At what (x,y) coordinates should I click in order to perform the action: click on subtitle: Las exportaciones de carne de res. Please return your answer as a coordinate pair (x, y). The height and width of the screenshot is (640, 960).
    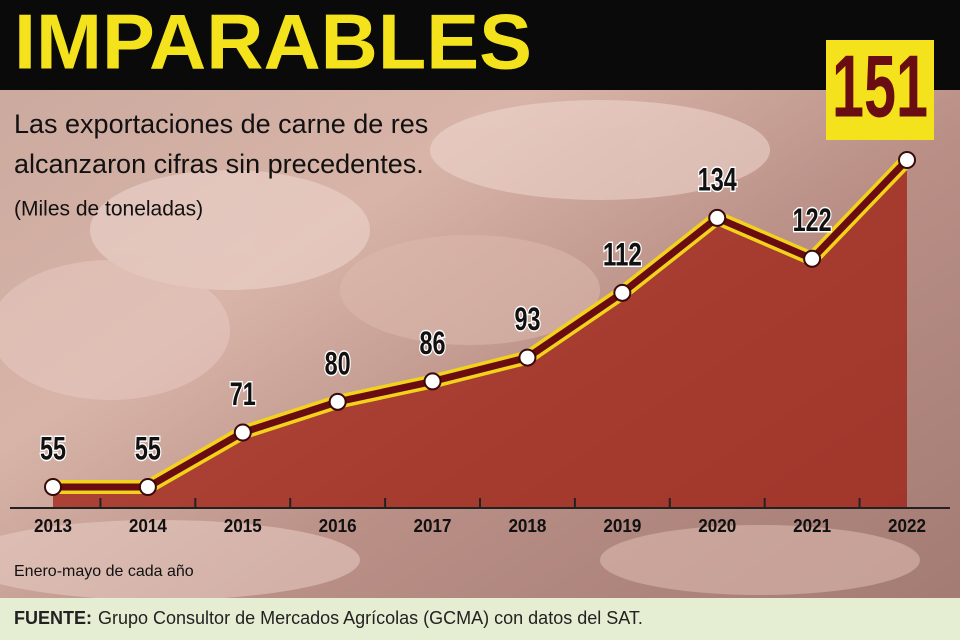
    Looking at the image, I should click on (221, 124).